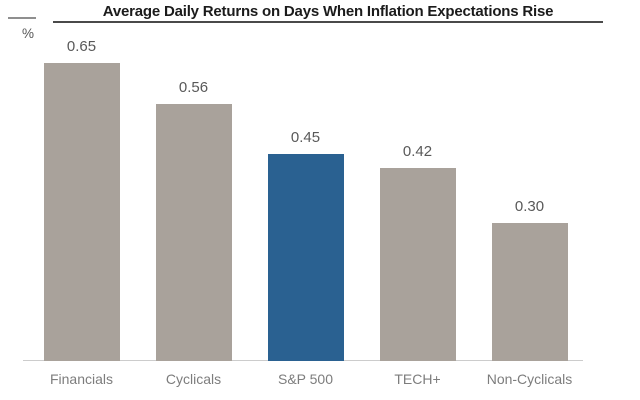 This screenshot has width=640, height=400. What do you see at coordinates (417, 379) in the screenshot?
I see `category-label-tech: TECH+` at bounding box center [417, 379].